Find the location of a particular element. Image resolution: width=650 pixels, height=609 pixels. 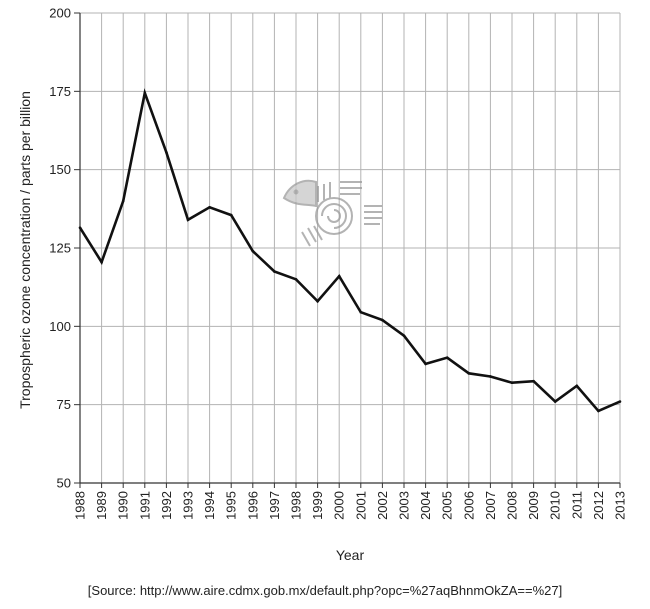

y-tick-labels: 50 75 100 125 150 175 200 is located at coordinates (64, 248).